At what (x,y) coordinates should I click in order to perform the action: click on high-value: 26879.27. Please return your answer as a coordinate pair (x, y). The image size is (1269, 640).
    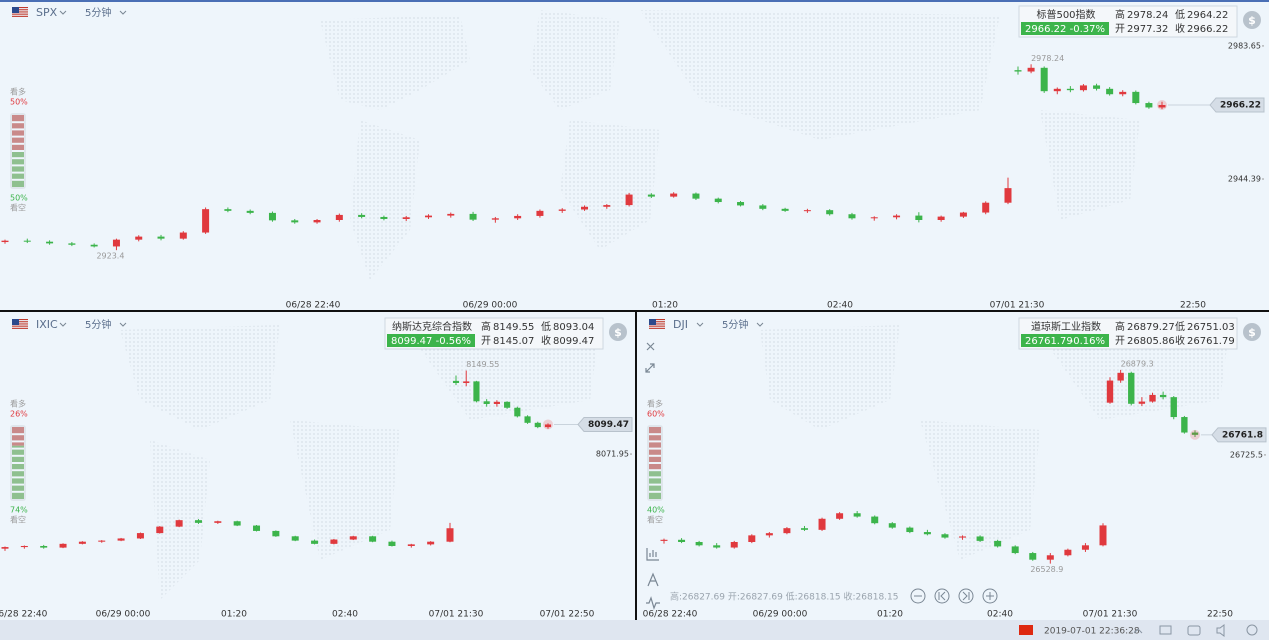
    Looking at the image, I should click on (1151, 327).